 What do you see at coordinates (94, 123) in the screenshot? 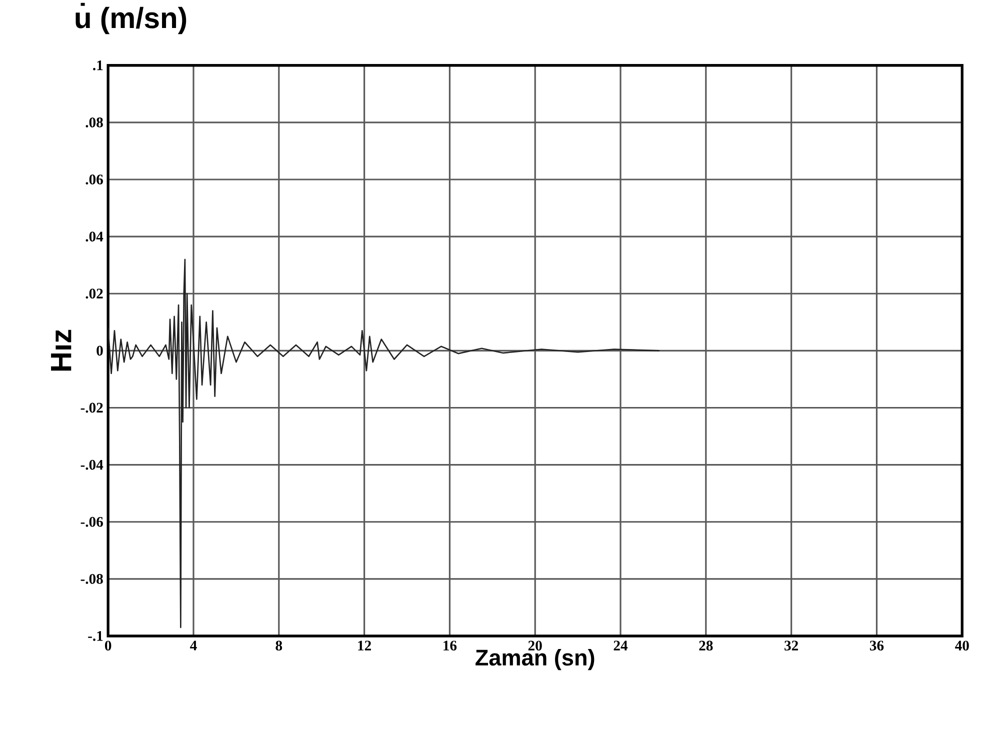
I see `y-tick-label: .08` at bounding box center [94, 123].